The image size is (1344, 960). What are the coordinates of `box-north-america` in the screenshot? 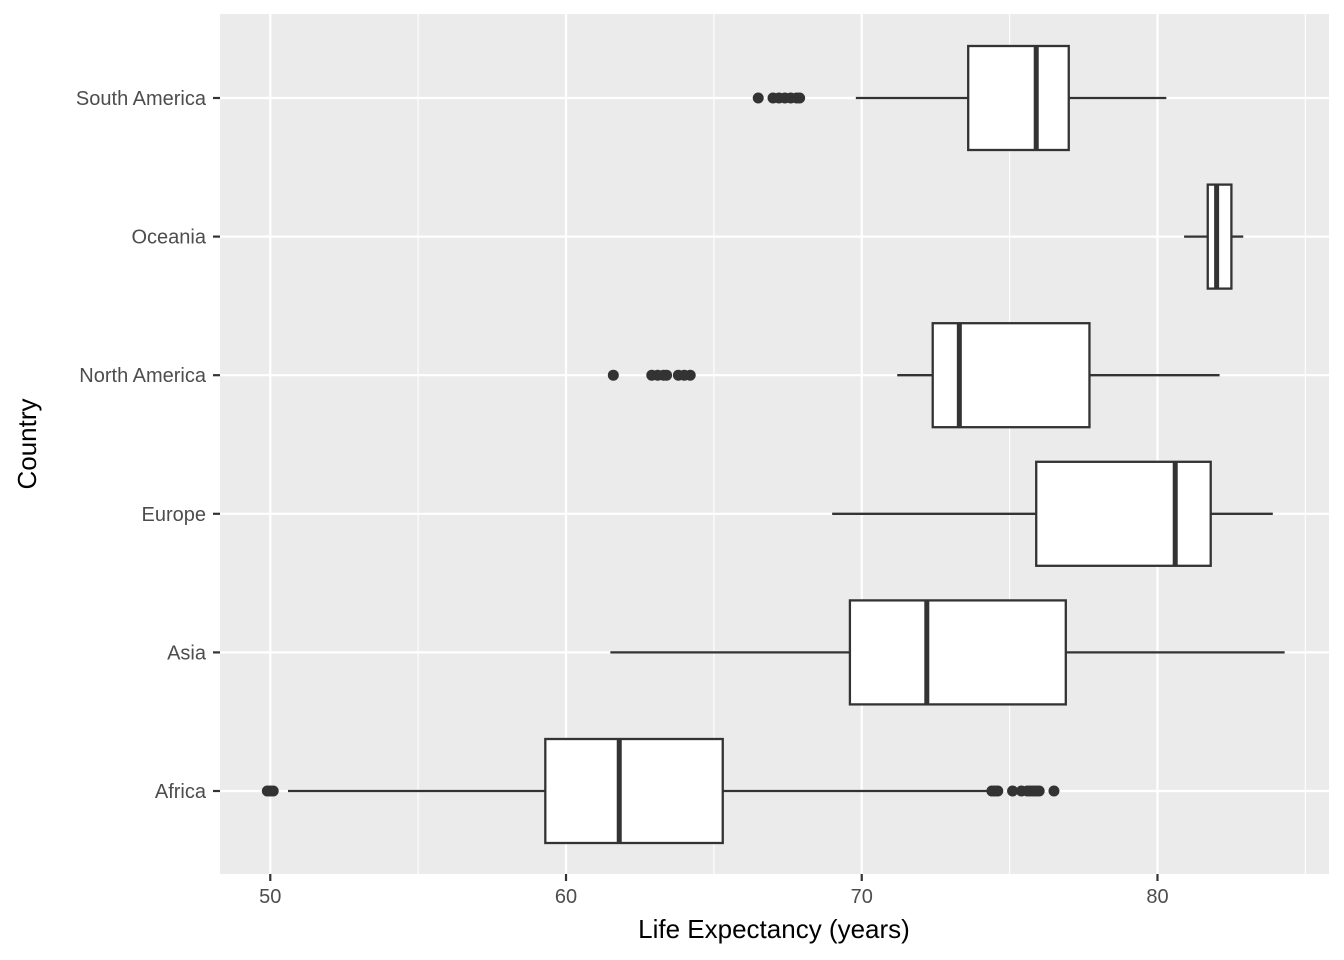 It's located at (913, 375).